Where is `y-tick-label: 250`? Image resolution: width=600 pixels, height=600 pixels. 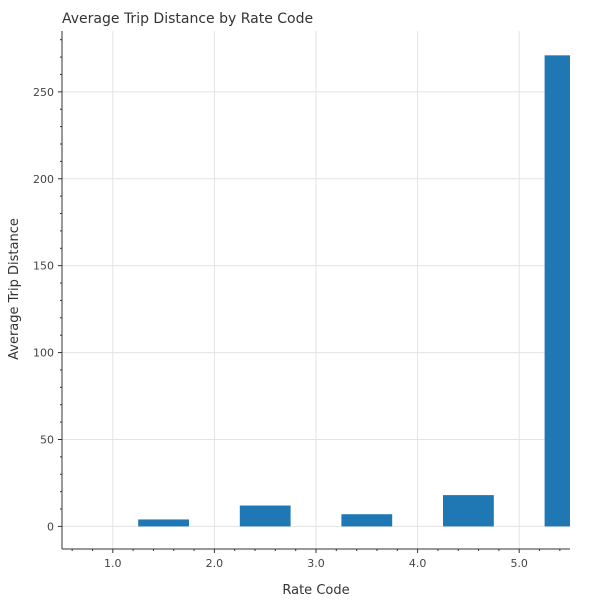
y-tick-label: 250 is located at coordinates (43, 92).